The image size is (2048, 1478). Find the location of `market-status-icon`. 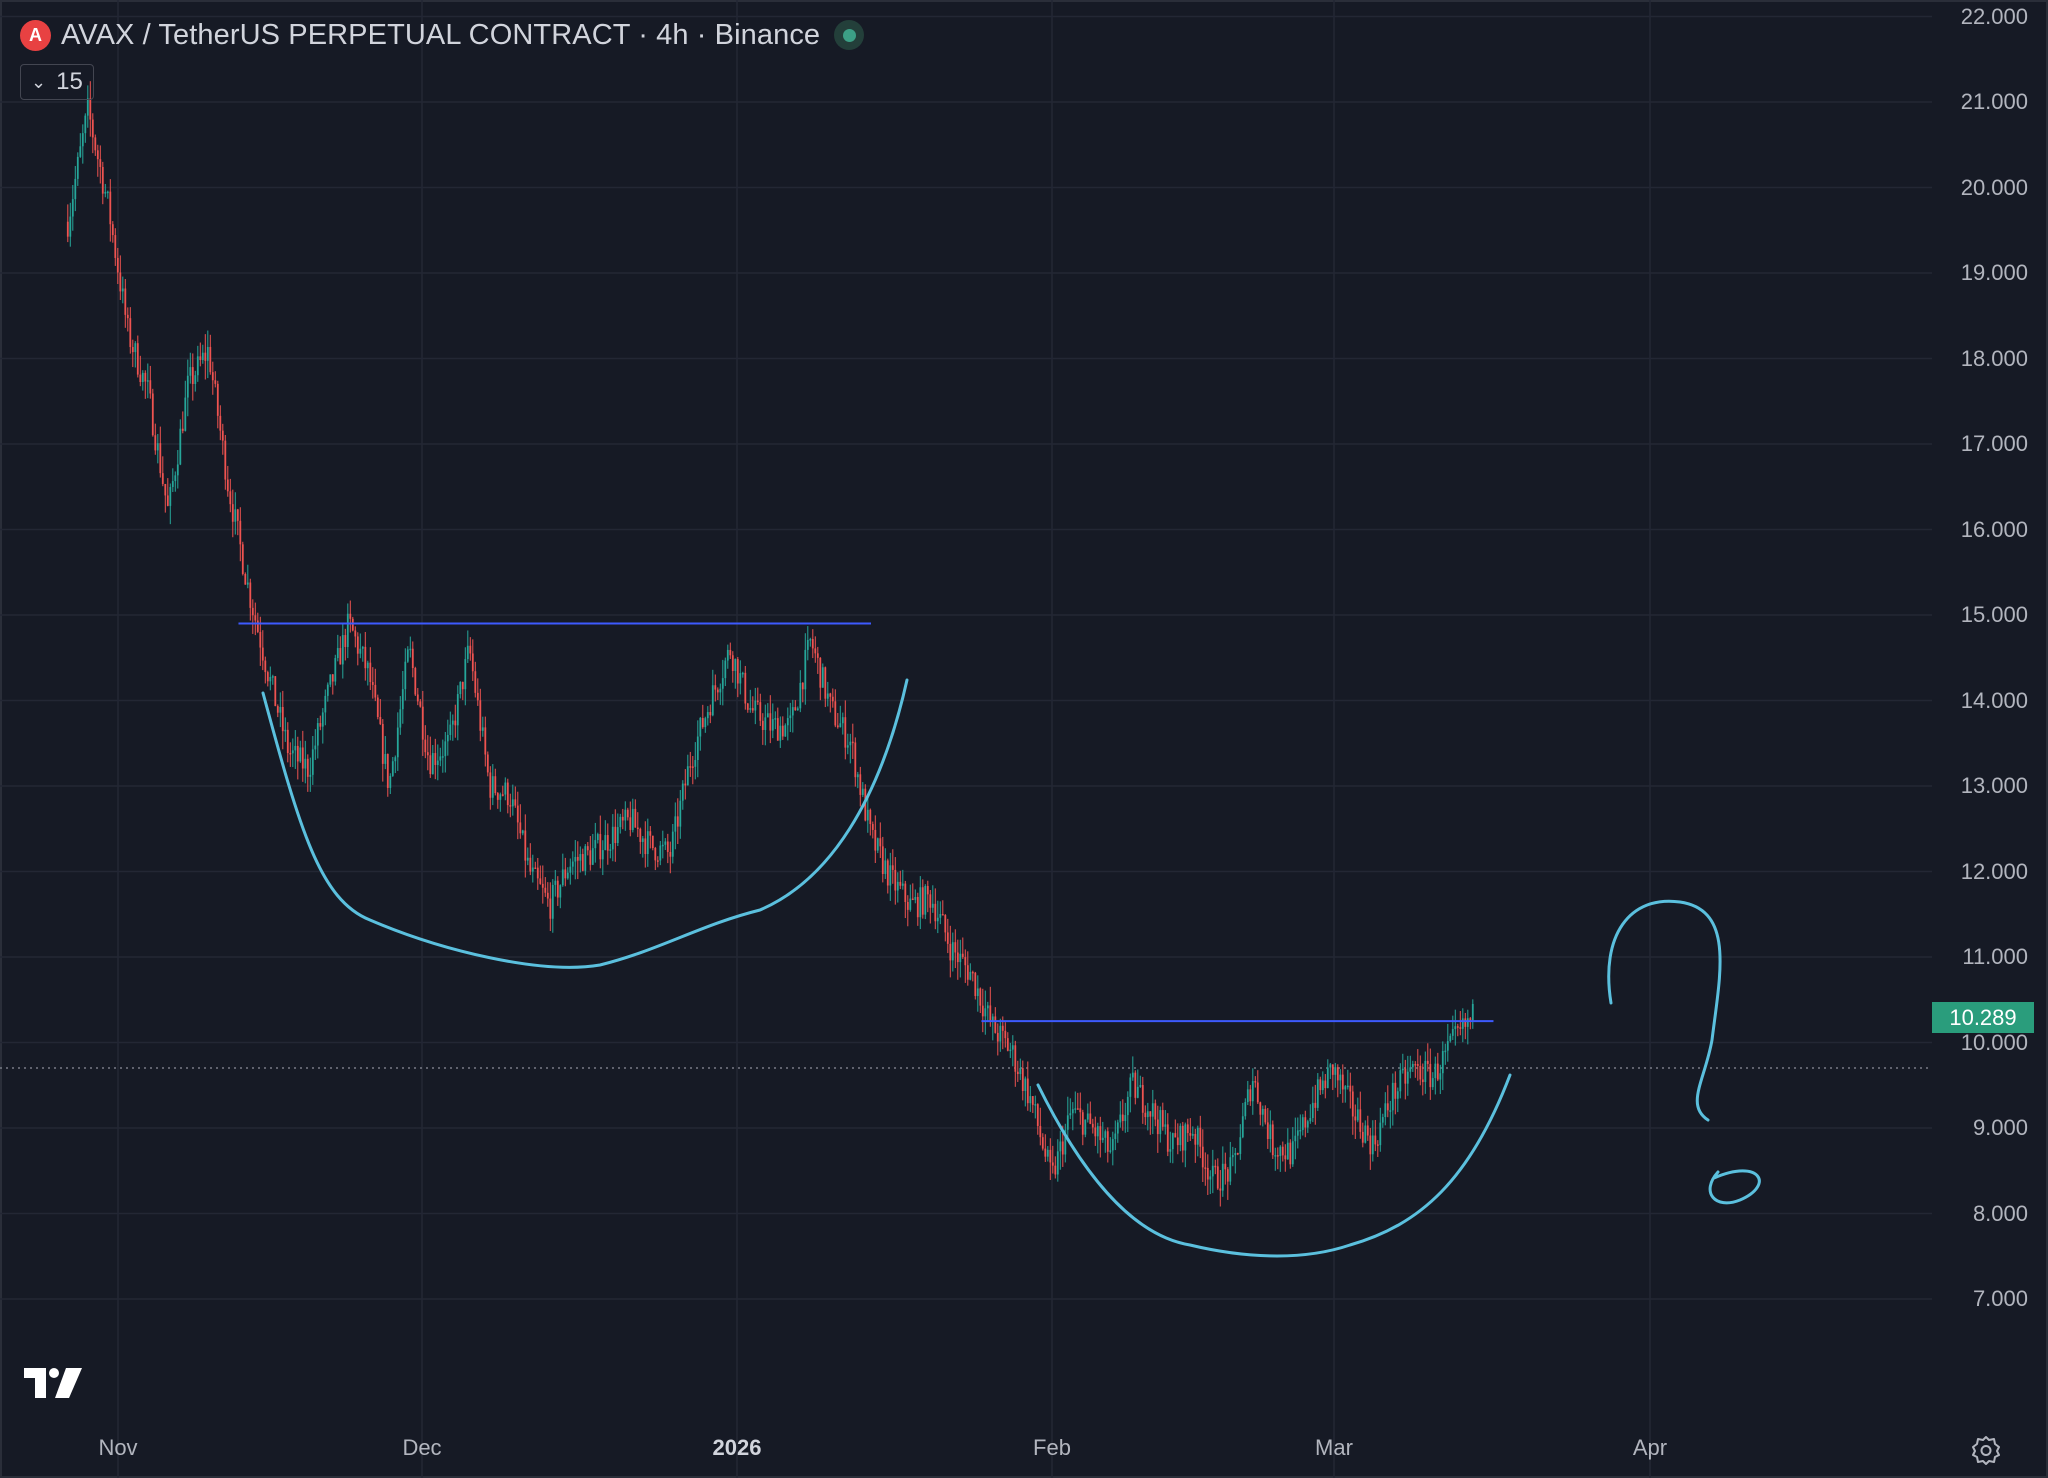

market-status-icon is located at coordinates (849, 35).